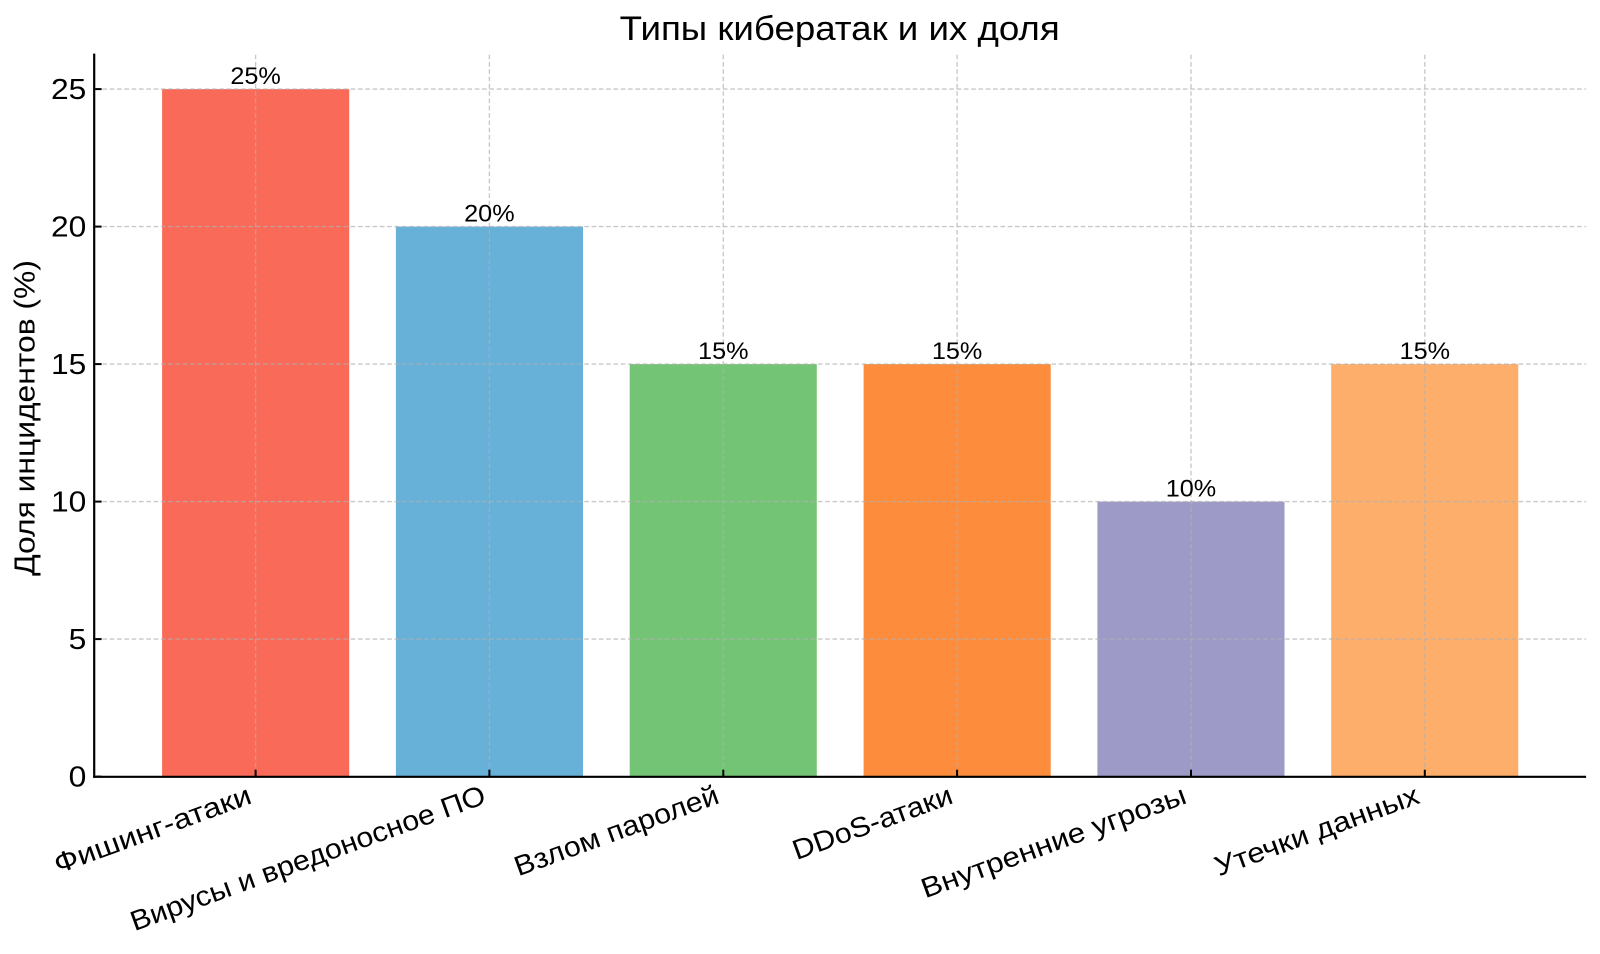 Image resolution: width=1600 pixels, height=954 pixels. I want to click on svg-text: 10, so click(68, 502).